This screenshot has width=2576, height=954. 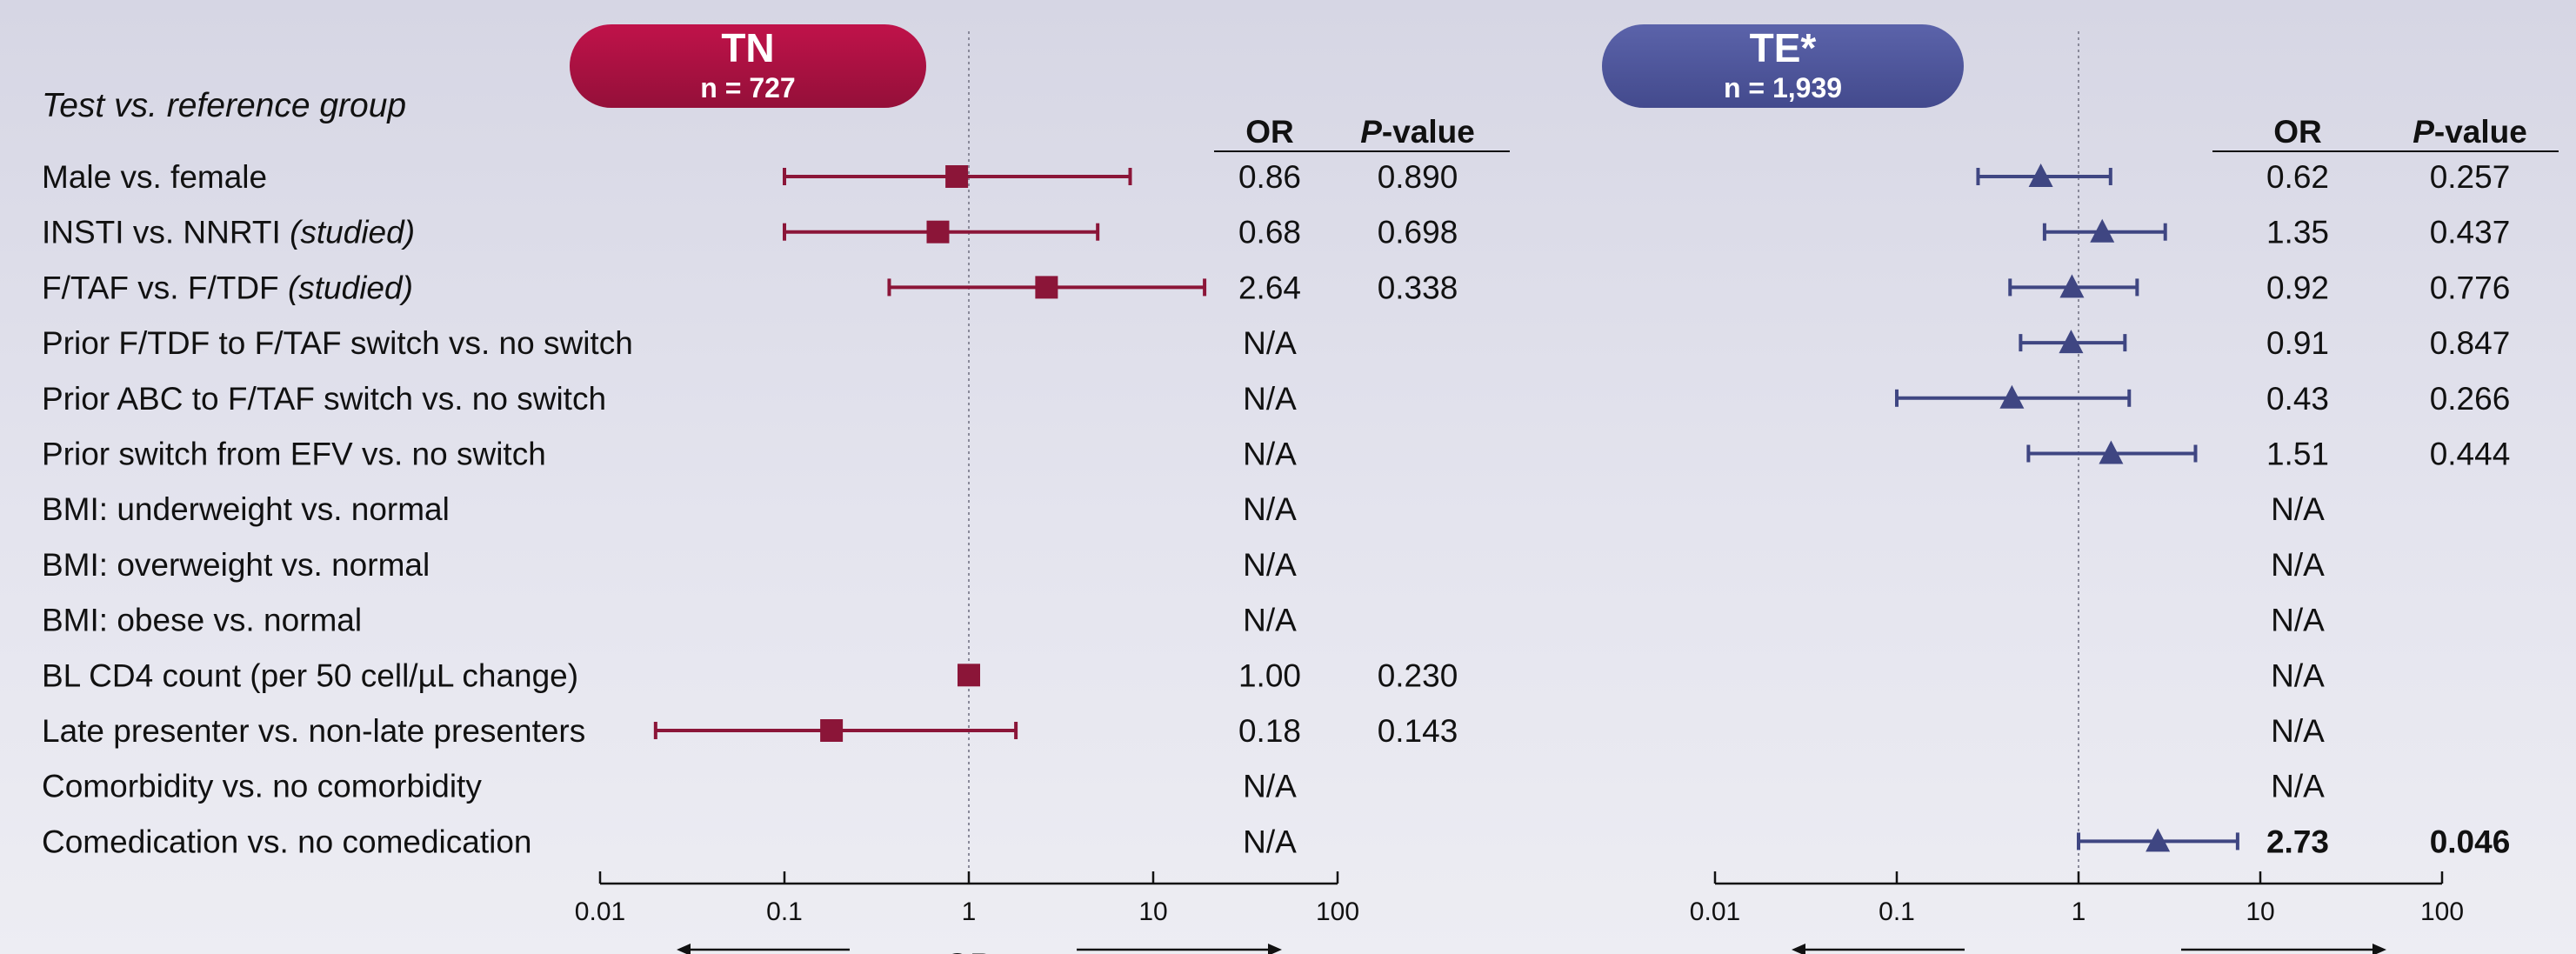 What do you see at coordinates (165, 287) in the screenshot?
I see `row-label-text: F/TAF vs. F/TDF` at bounding box center [165, 287].